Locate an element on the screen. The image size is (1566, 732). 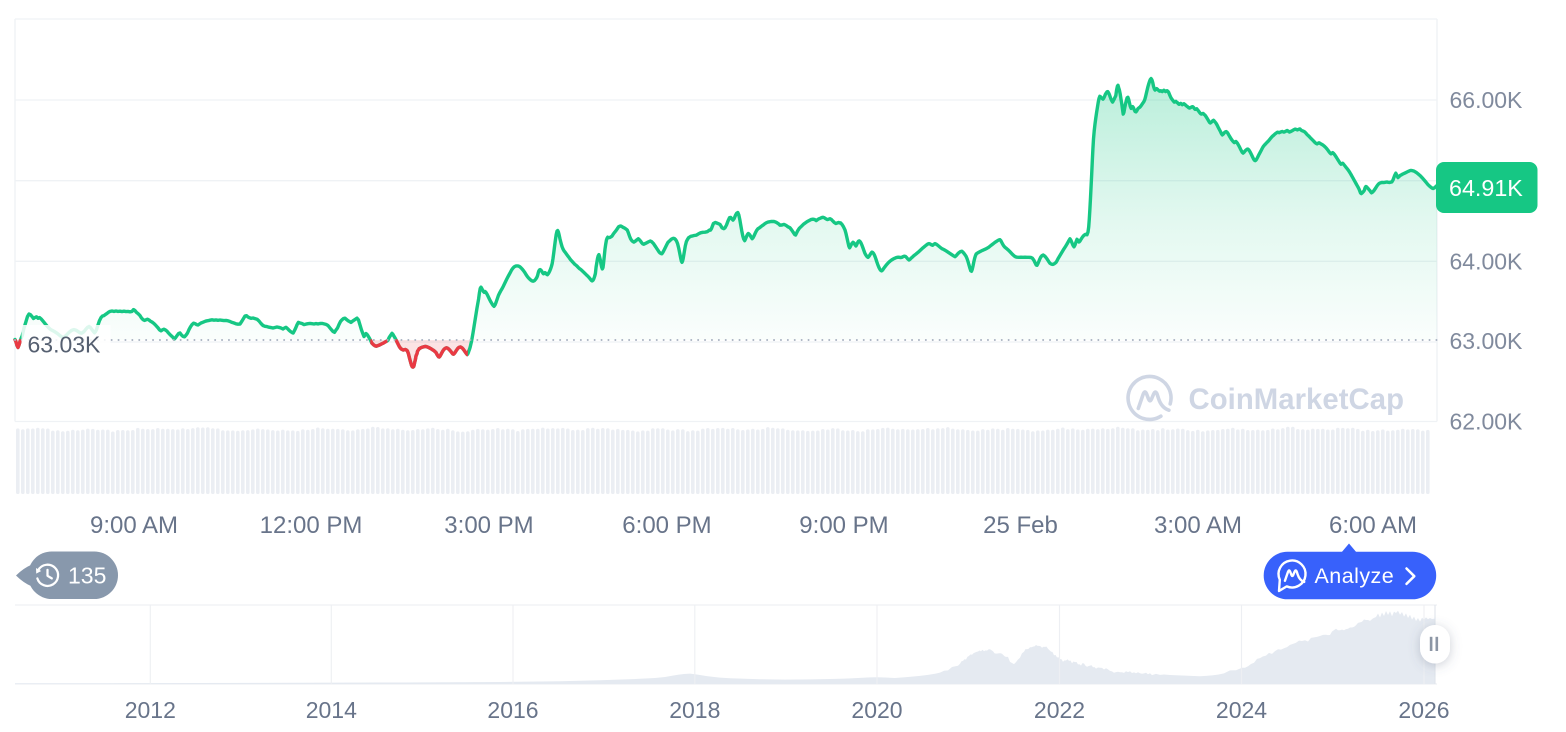
svg-text: 64.91K is located at coordinates (1486, 188).